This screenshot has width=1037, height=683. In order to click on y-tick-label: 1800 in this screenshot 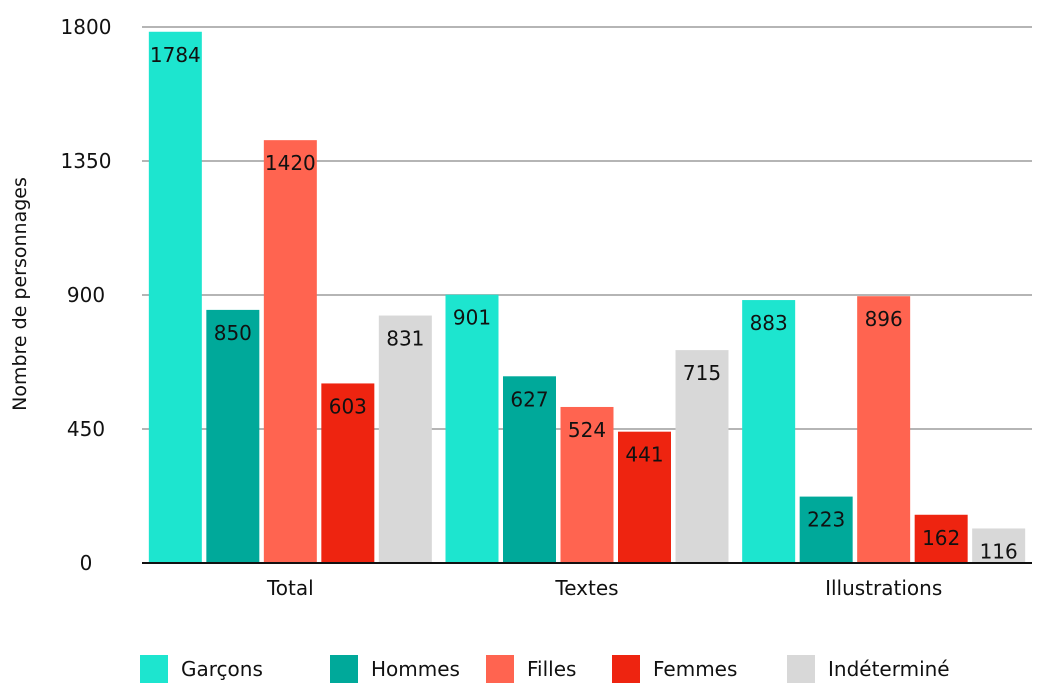, I will do `click(86, 27)`.